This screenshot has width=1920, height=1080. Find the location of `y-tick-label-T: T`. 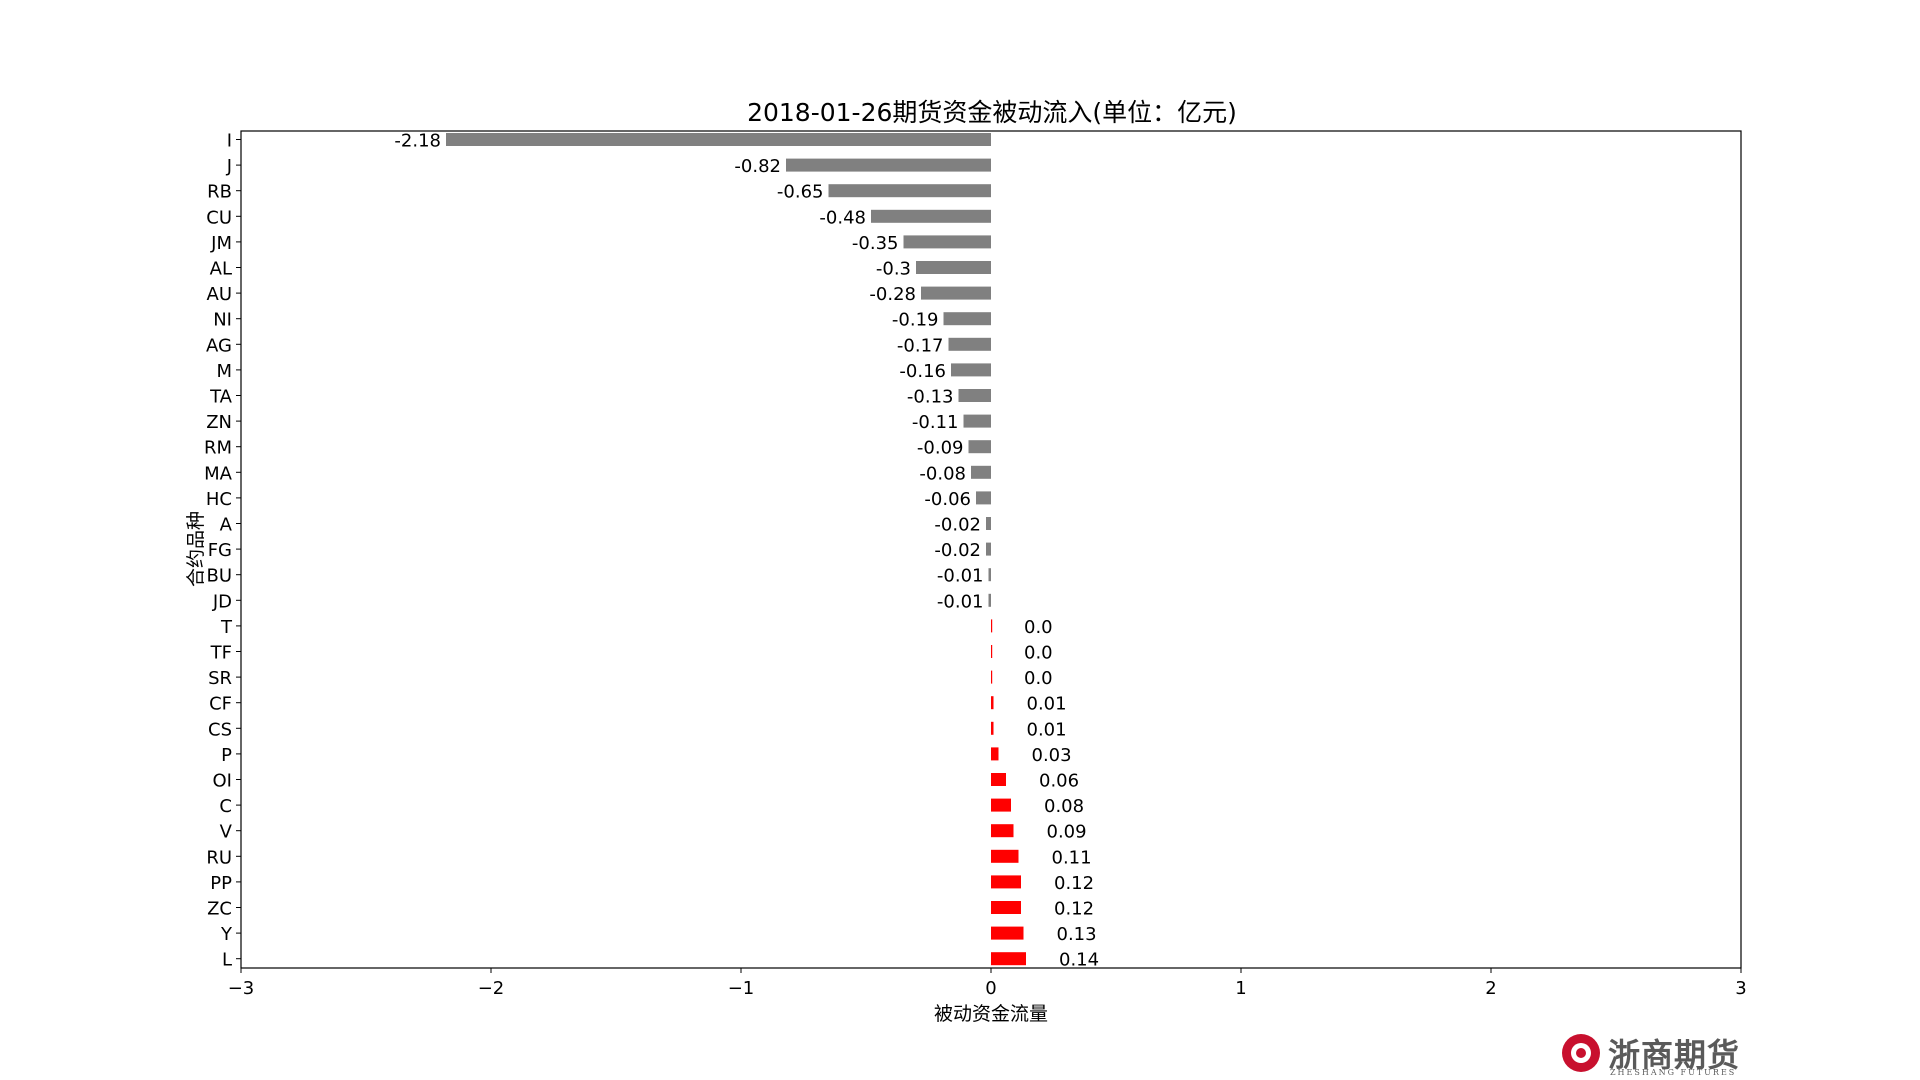

y-tick-label-T: T is located at coordinates (226, 627).